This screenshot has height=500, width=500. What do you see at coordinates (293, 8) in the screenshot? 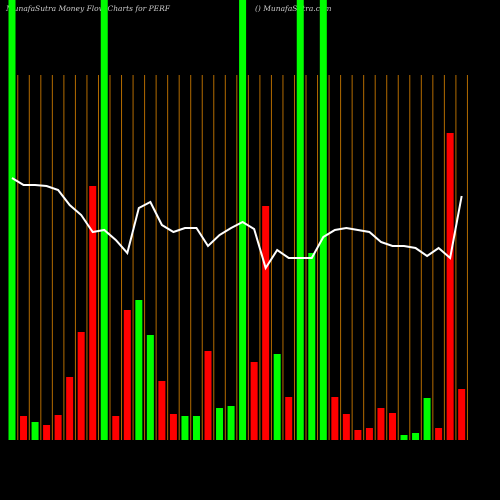
I see `chart-subtitle: () MunafaSutra.com` at bounding box center [293, 8].